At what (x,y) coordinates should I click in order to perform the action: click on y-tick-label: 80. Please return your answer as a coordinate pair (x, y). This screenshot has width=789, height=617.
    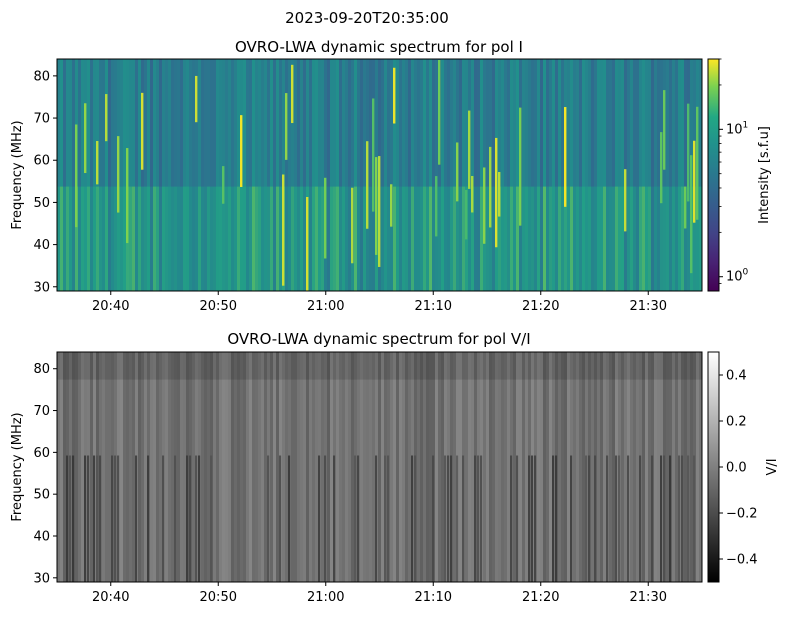
    Looking at the image, I should click on (41, 76).